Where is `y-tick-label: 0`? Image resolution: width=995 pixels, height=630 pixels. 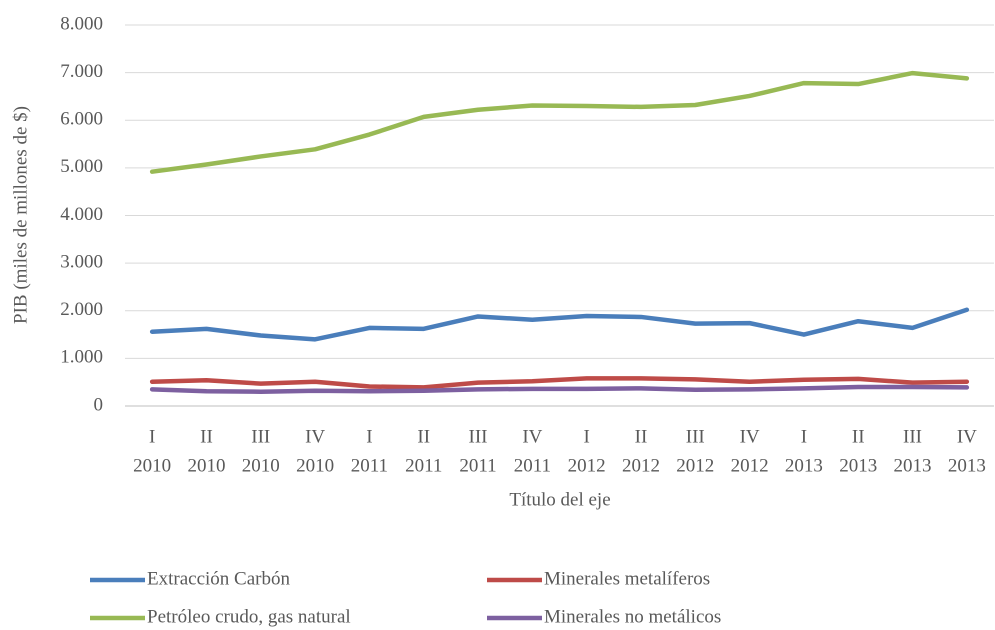 y-tick-label: 0 is located at coordinates (99, 404).